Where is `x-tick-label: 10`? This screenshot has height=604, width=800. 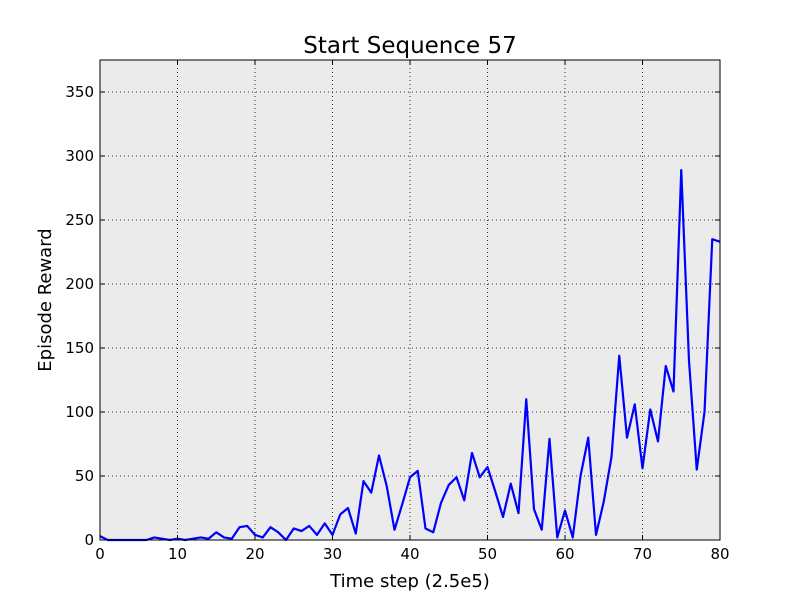 x-tick-label: 10 is located at coordinates (177, 554).